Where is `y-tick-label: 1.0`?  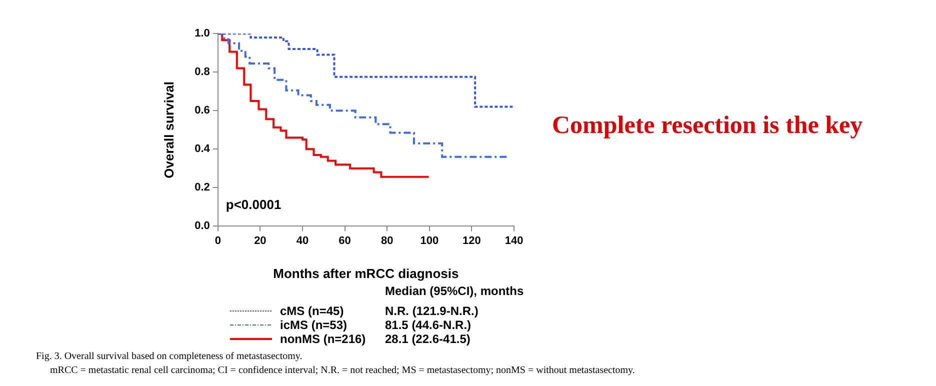 y-tick-label: 1.0 is located at coordinates (202, 34).